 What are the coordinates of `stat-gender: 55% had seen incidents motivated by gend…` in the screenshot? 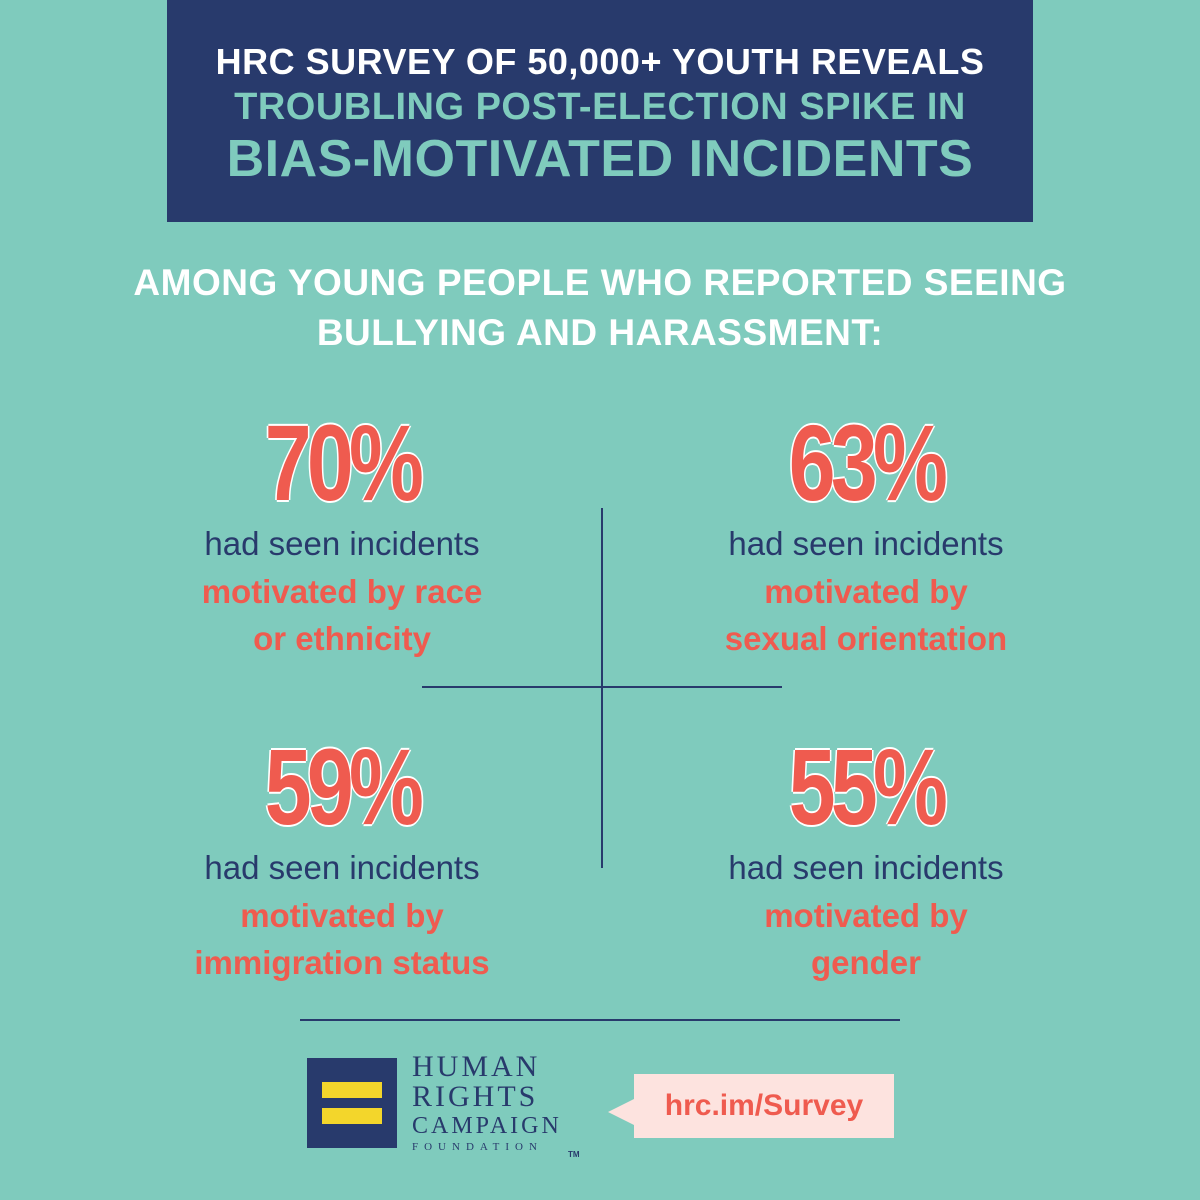 It's located at (866, 859).